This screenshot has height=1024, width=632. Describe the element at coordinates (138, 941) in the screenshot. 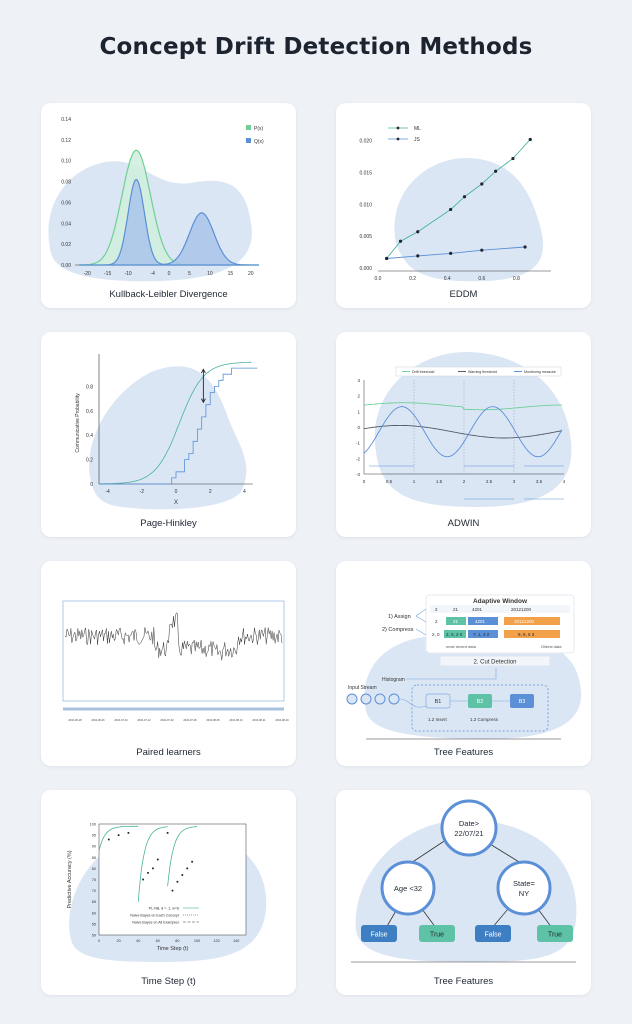

I see `x-tick-label: 40` at that location.